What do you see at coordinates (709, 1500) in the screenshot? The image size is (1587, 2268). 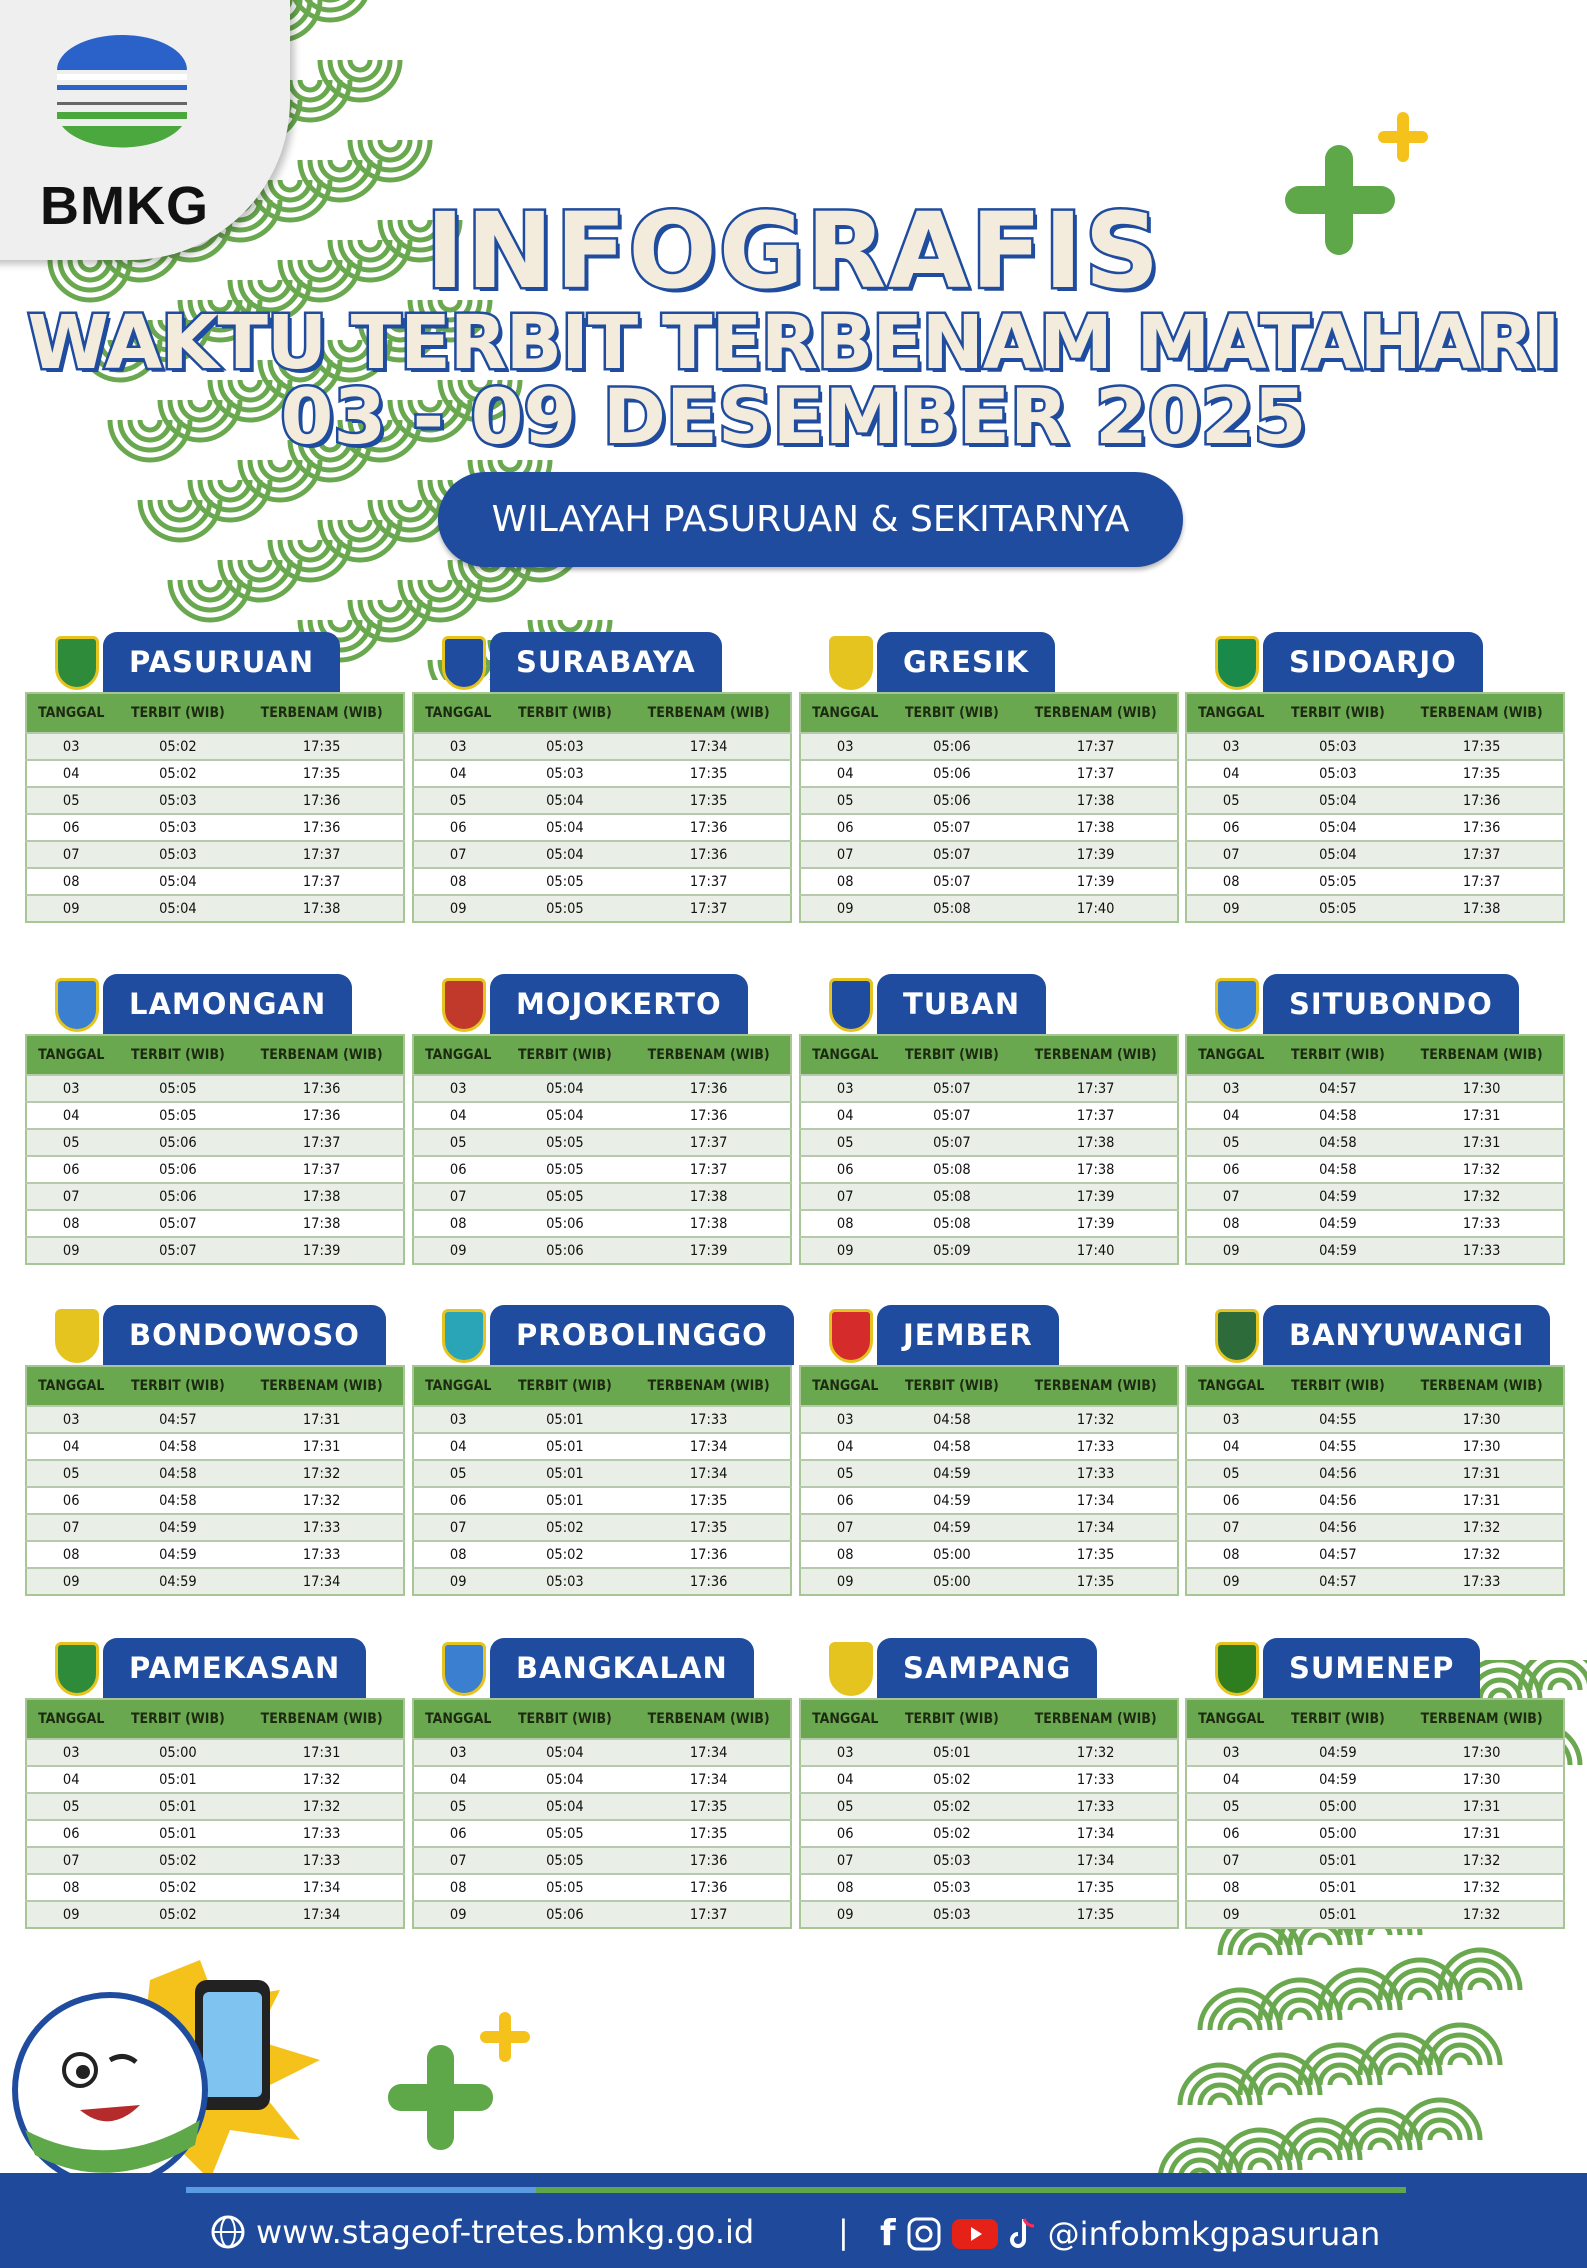 I see `sunset-cell: 17:35` at bounding box center [709, 1500].